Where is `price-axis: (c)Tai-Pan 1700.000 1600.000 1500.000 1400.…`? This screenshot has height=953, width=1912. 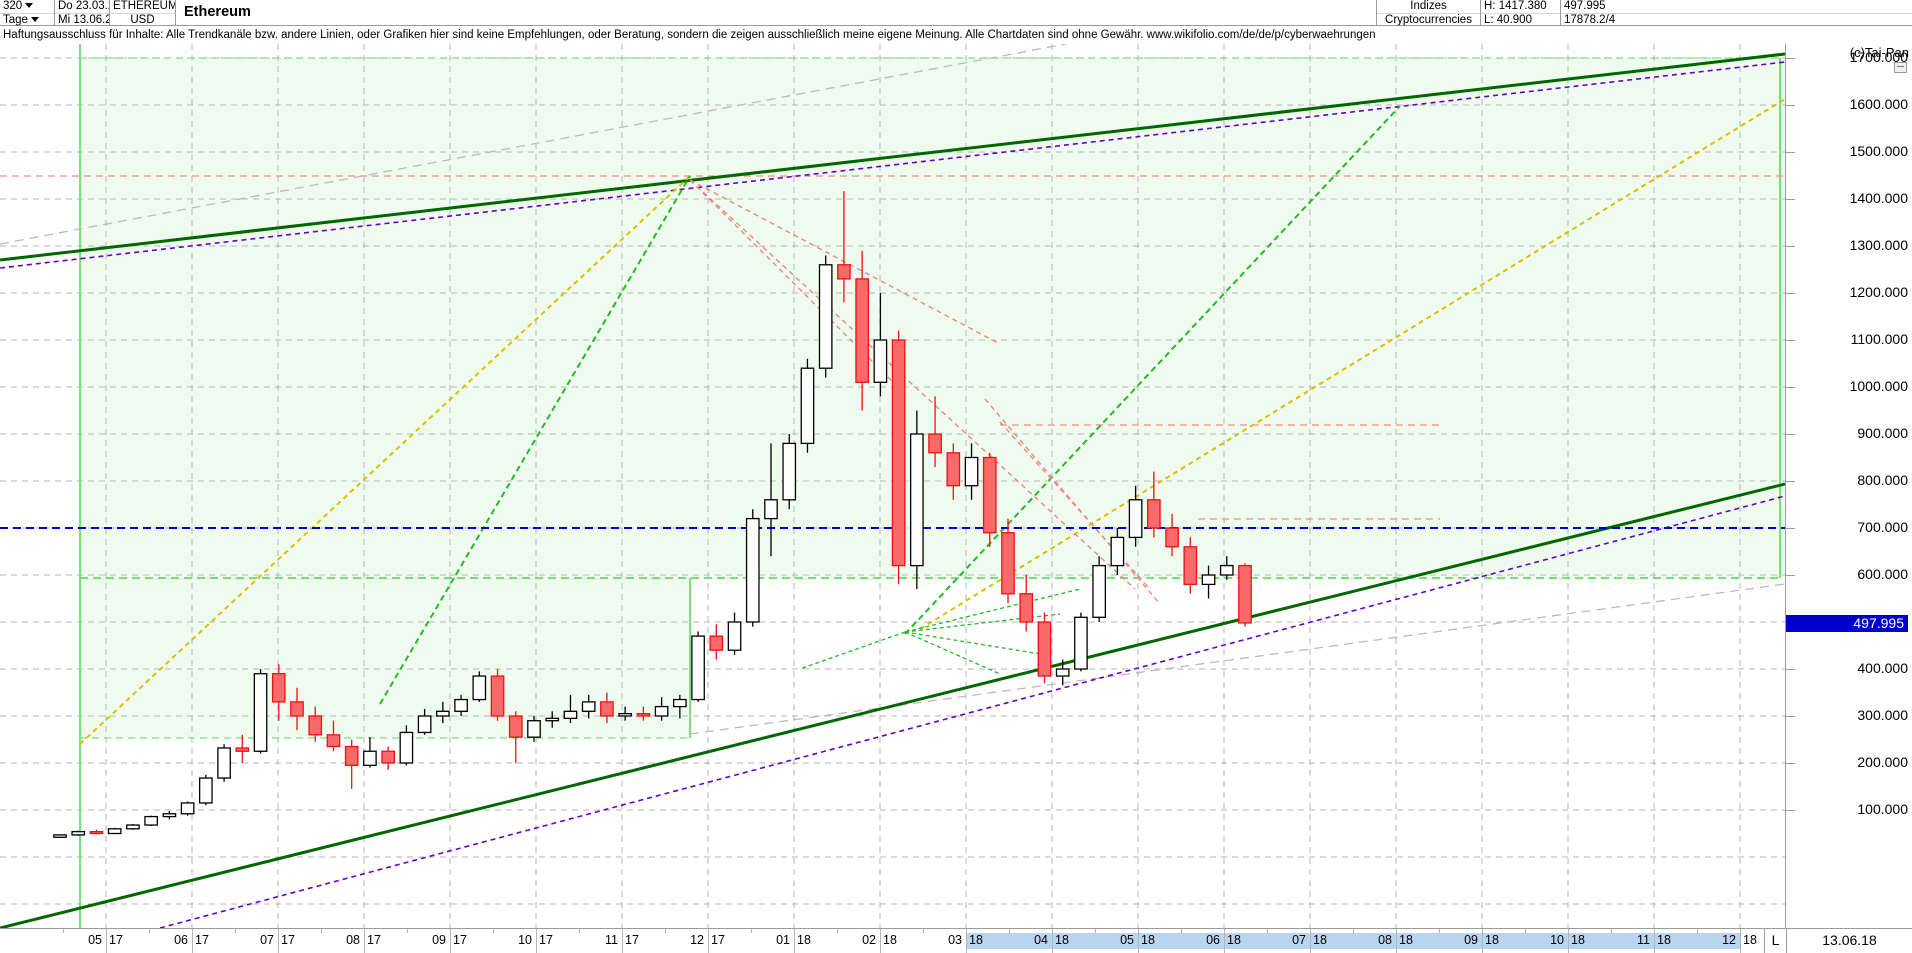 price-axis: (c)Tai-Pan 1700.000 1600.000 1500.000 1400.… is located at coordinates (1849, 486).